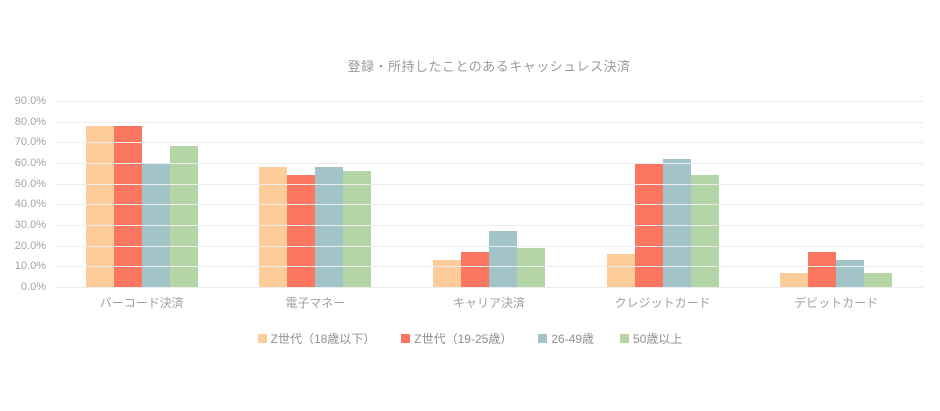  Describe the element at coordinates (662, 303) in the screenshot. I see `category-label: クレジットカード` at that location.